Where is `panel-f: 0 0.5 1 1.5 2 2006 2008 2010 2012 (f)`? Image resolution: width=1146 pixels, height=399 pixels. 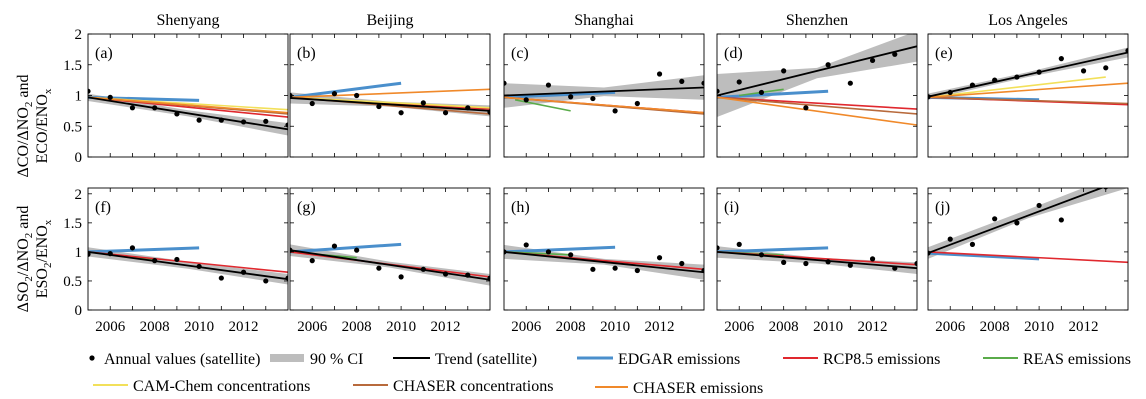
panel-f: 0 0.5 1 1.5 2 2006 2008 2010 2012 (f) is located at coordinates (176, 261).